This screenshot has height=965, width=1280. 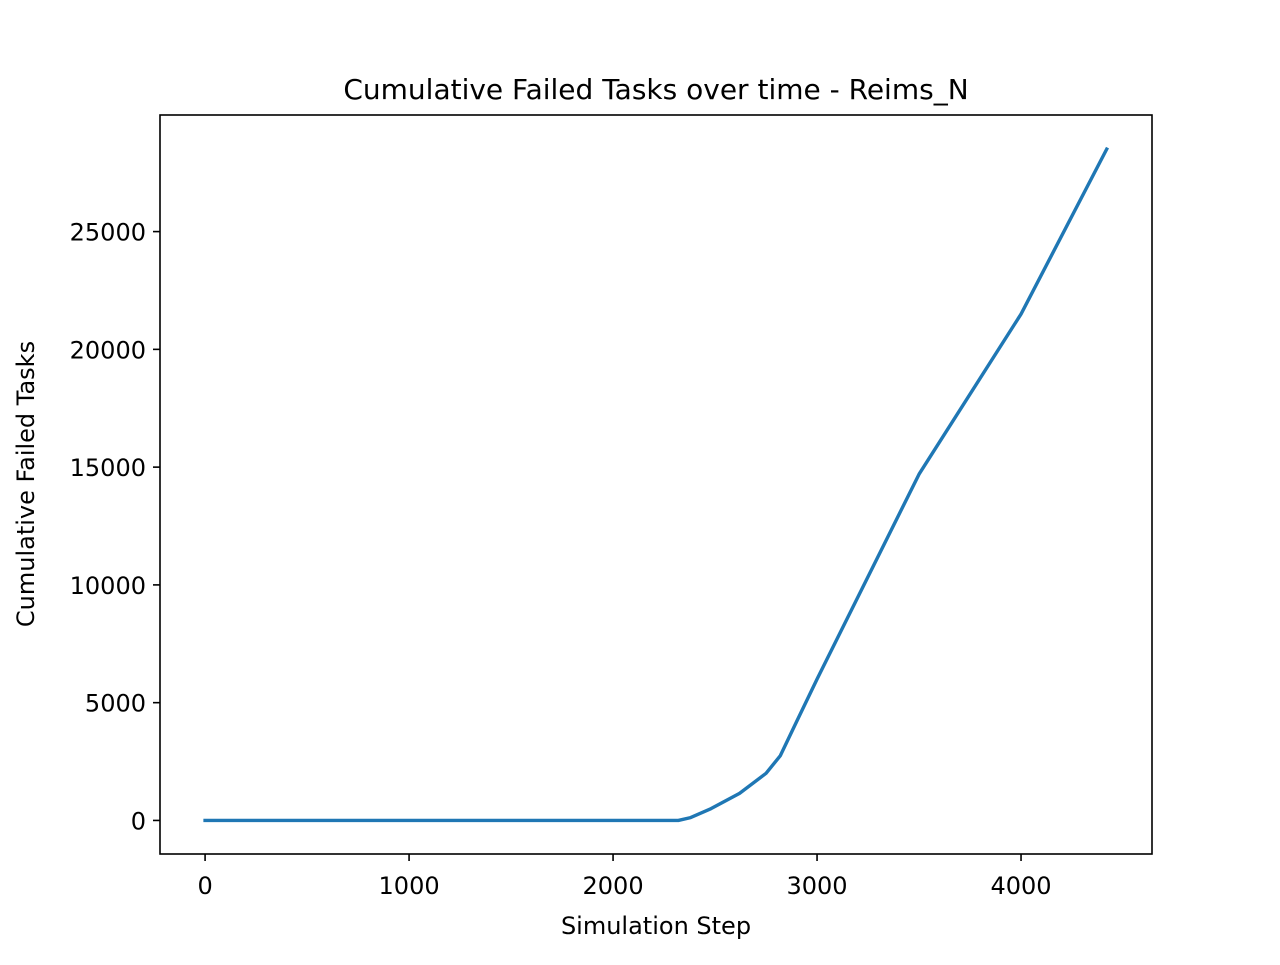 What do you see at coordinates (817, 886) in the screenshot?
I see `x-tick-label: 3000` at bounding box center [817, 886].